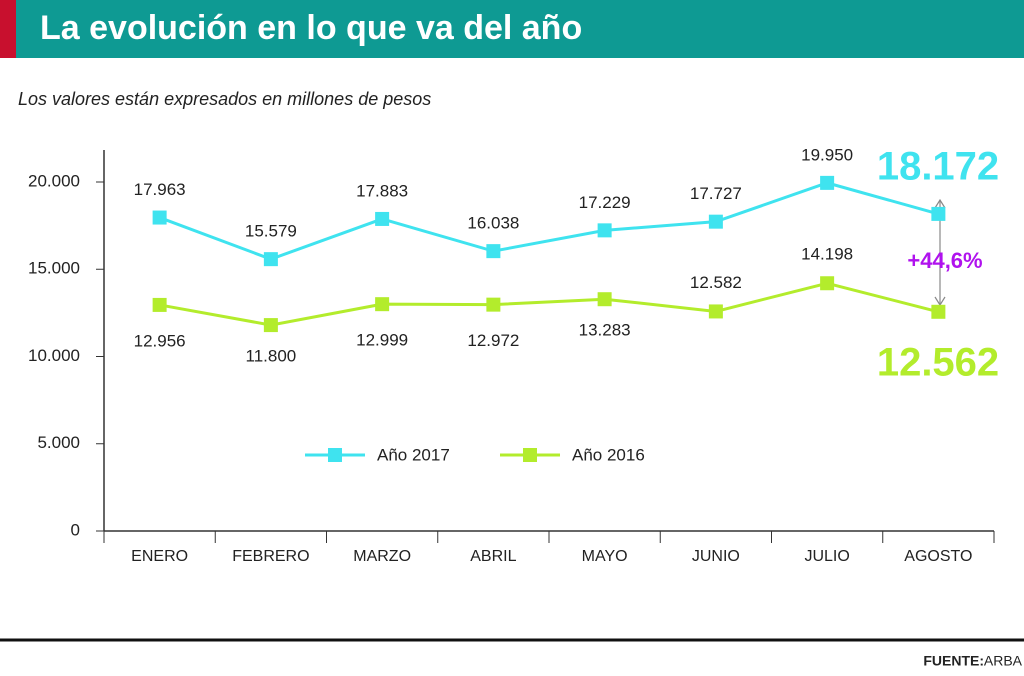 This screenshot has width=1024, height=676. What do you see at coordinates (944, 260) in the screenshot?
I see `annotation: +44,6%` at bounding box center [944, 260].